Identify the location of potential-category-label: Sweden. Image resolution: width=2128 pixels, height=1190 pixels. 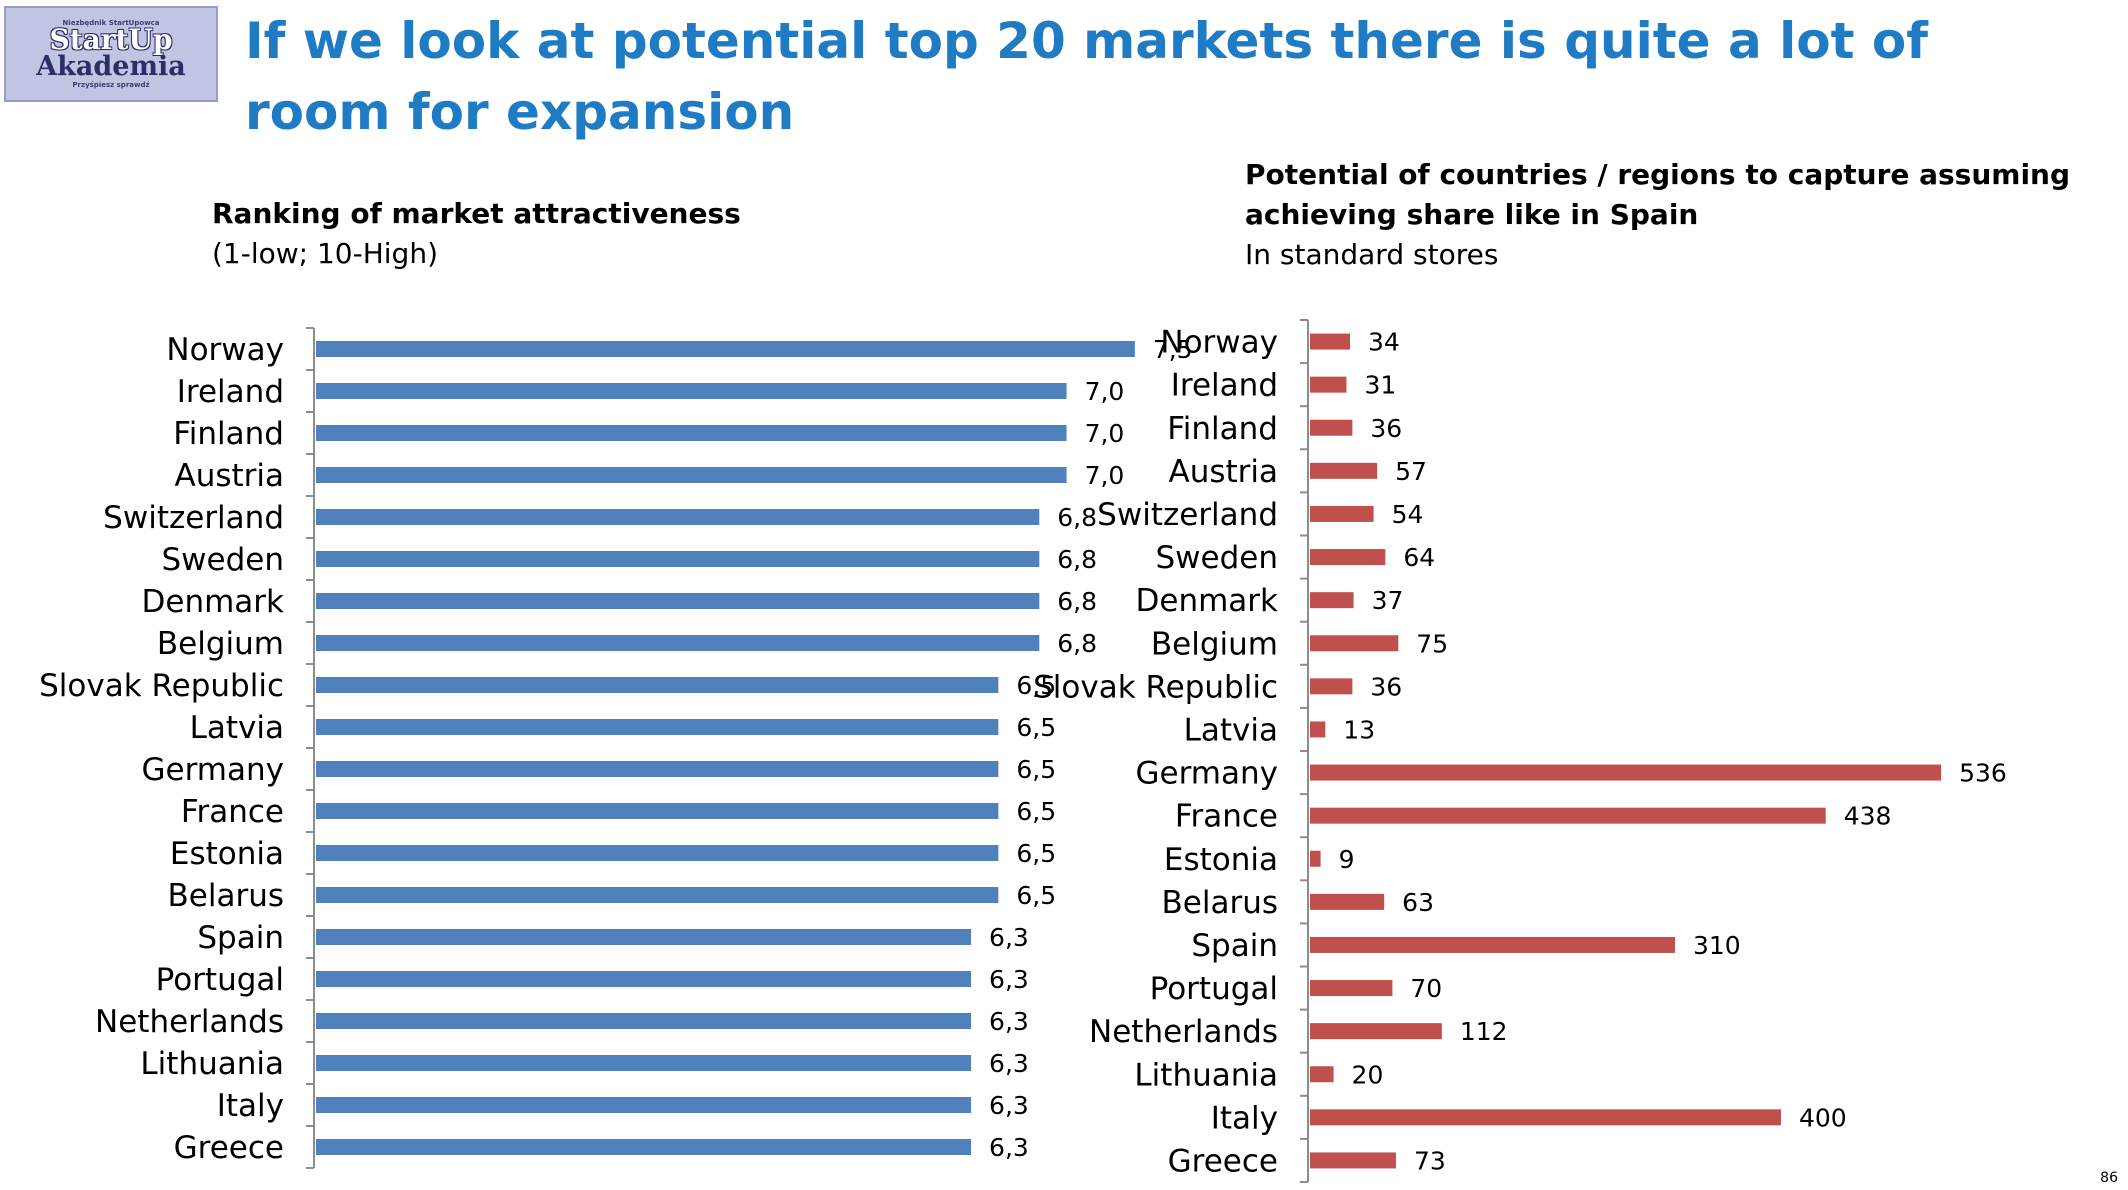
(1216, 558).